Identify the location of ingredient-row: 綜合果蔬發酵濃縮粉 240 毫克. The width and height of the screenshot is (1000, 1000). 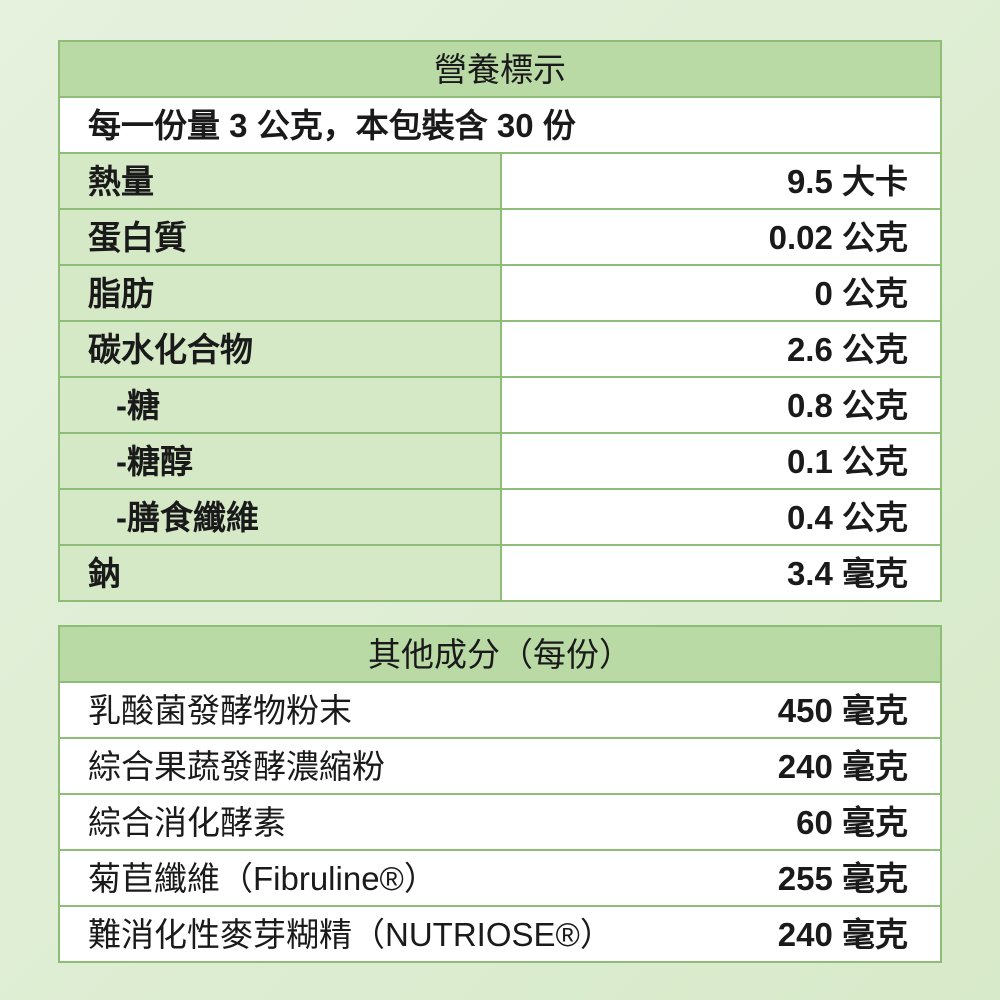
(500, 766).